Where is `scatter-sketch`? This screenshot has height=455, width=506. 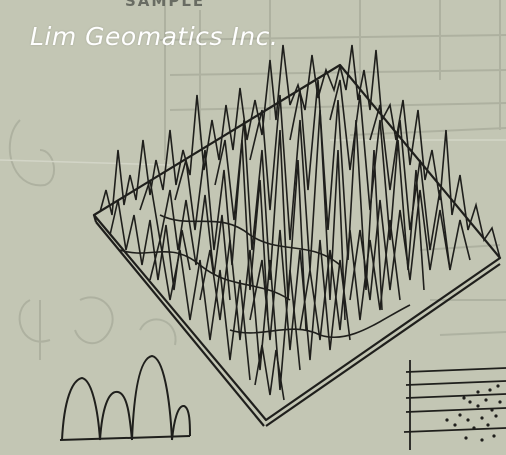
scatter-sketch is located at coordinates (454, 405).